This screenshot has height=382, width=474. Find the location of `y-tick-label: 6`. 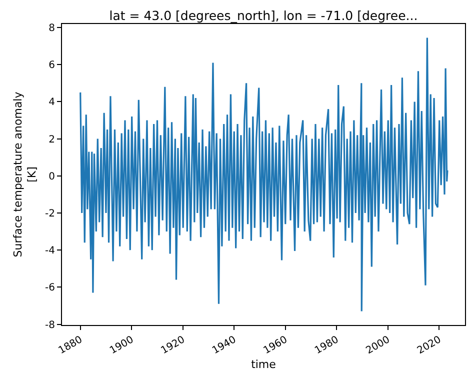

y-tick-label: 6 is located at coordinates (51, 66).